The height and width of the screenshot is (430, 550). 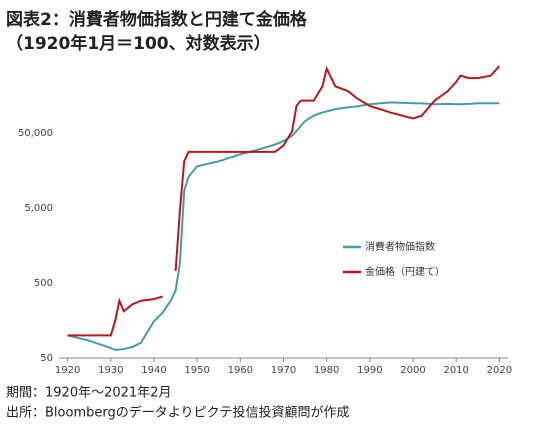 What do you see at coordinates (35, 133) in the screenshot?
I see `y-tick-label: 50,000` at bounding box center [35, 133].